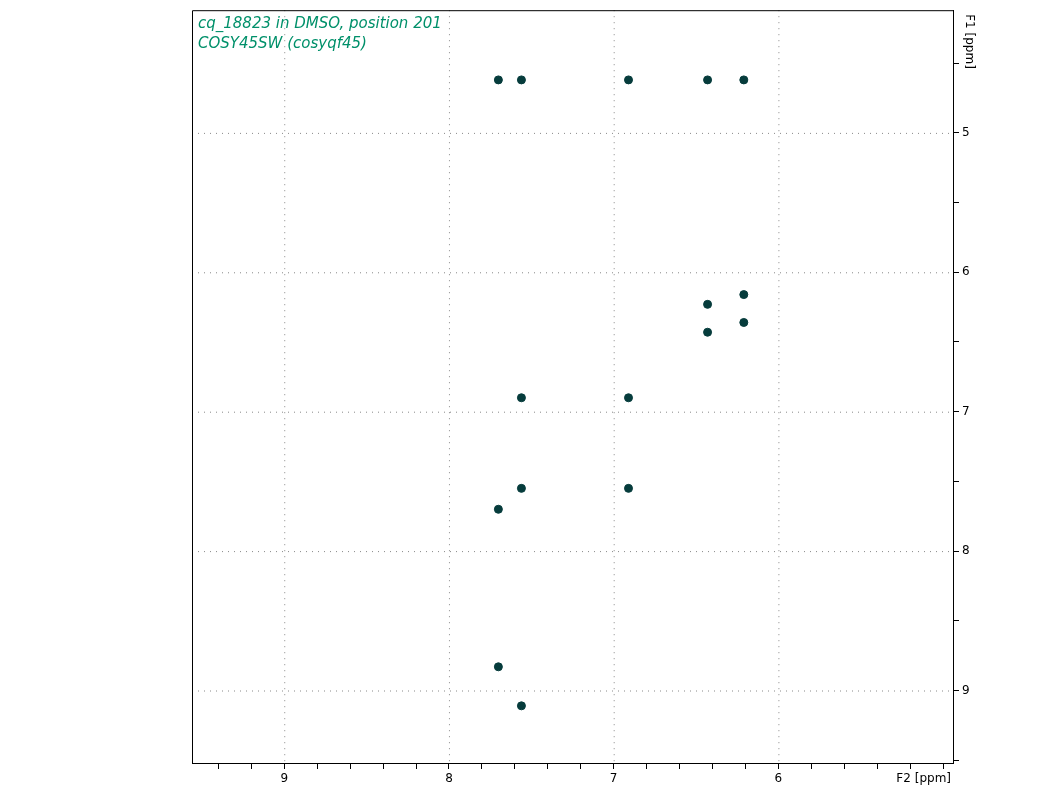 Image resolution: width=1060 pixels, height=793 pixels. What do you see at coordinates (449, 778) in the screenshot?
I see `x-tick-label: 8` at bounding box center [449, 778].